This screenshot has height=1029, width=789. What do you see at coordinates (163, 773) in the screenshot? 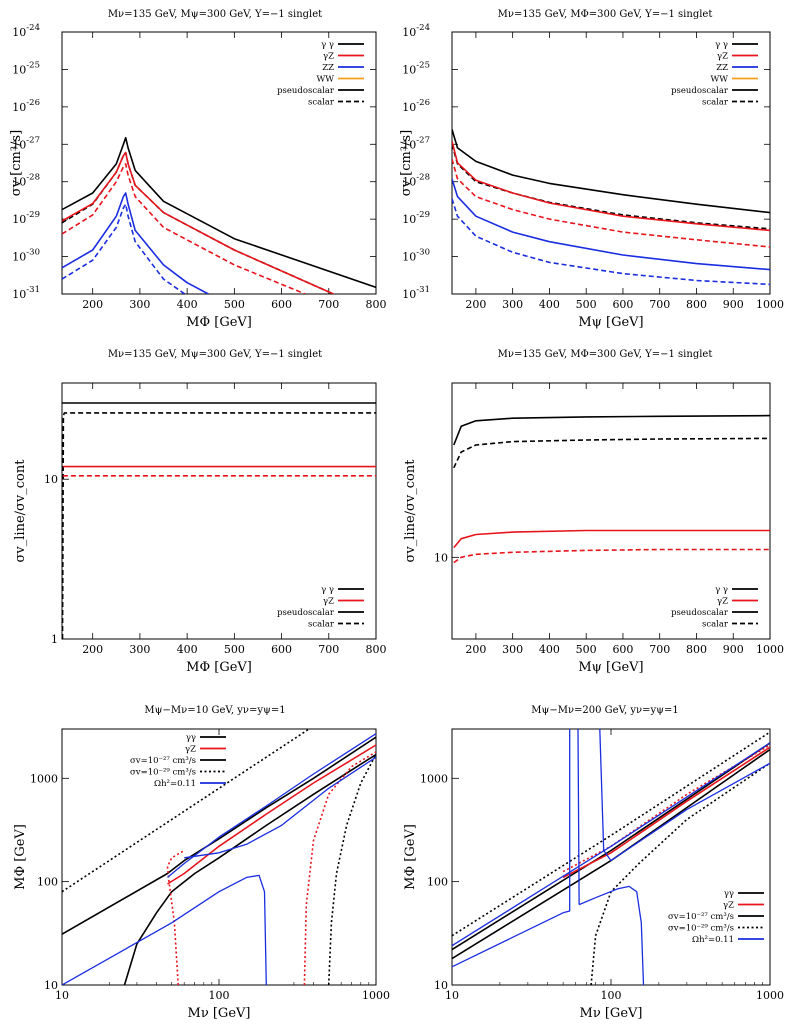
I see `legend-label: σv=10⁻²⁹ cm³/s` at bounding box center [163, 773].